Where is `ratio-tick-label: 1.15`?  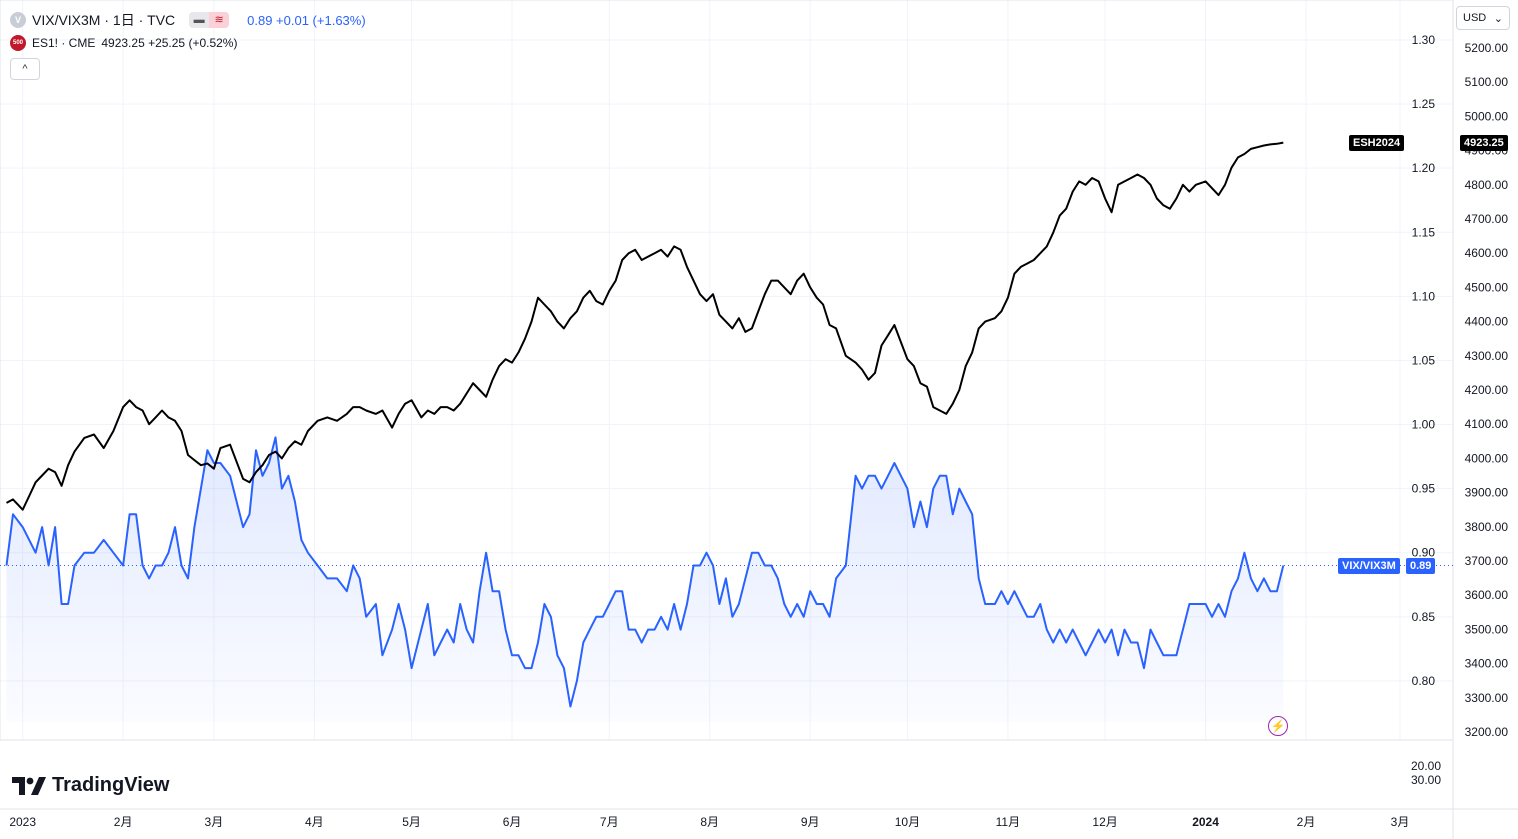 ratio-tick-label: 1.15 is located at coordinates (1424, 232).